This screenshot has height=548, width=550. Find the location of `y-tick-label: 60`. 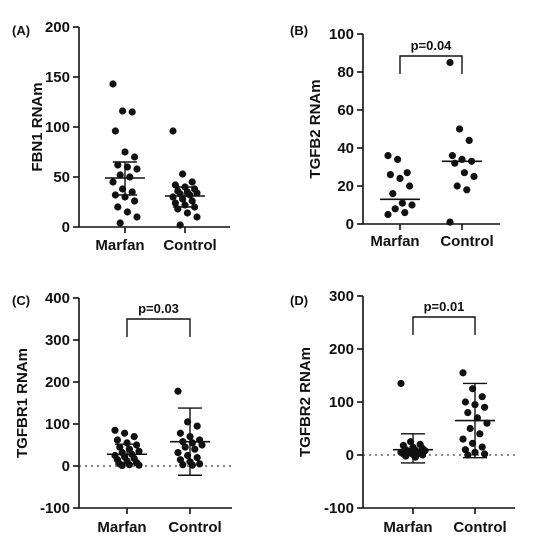

y-tick-label: 60 is located at coordinates (345, 110).